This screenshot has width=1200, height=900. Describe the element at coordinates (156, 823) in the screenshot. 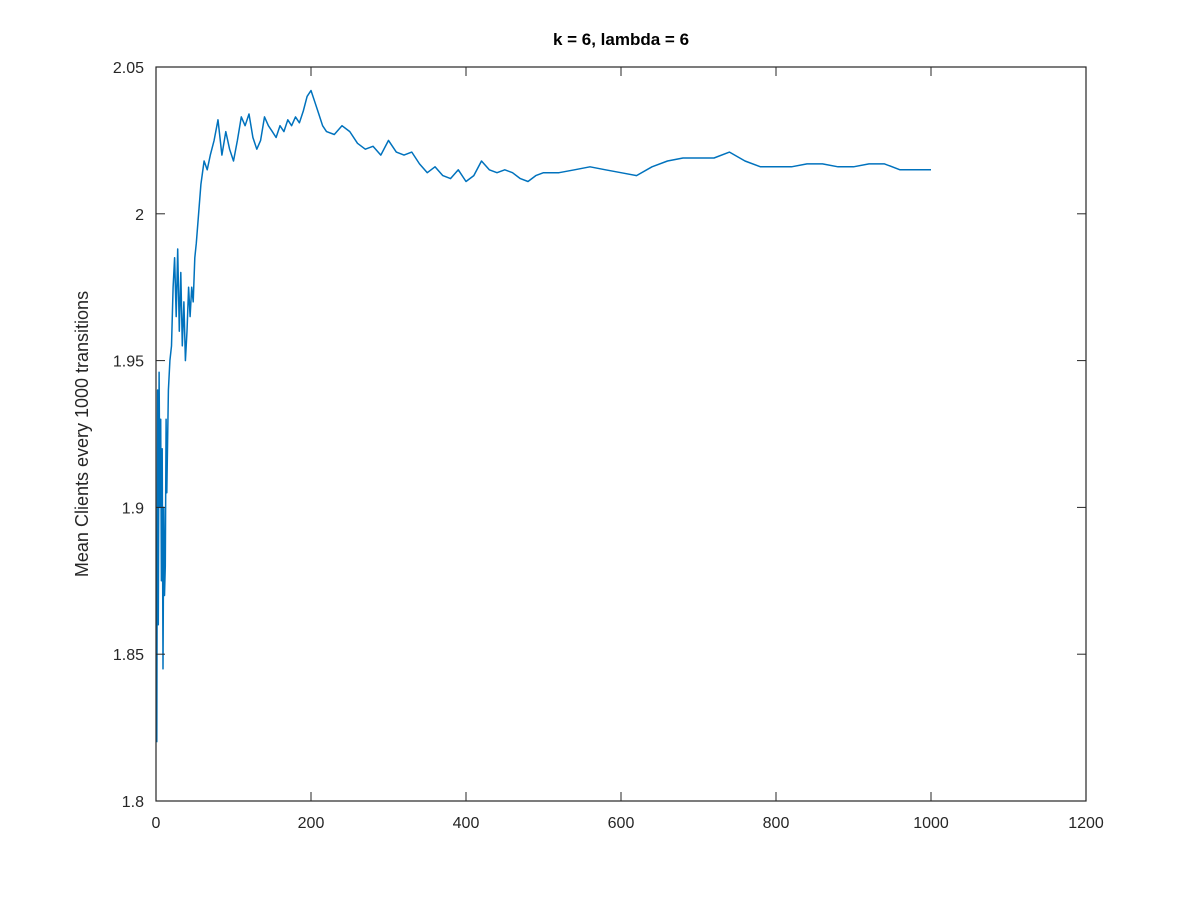

I see `x-tick-label: 0` at that location.